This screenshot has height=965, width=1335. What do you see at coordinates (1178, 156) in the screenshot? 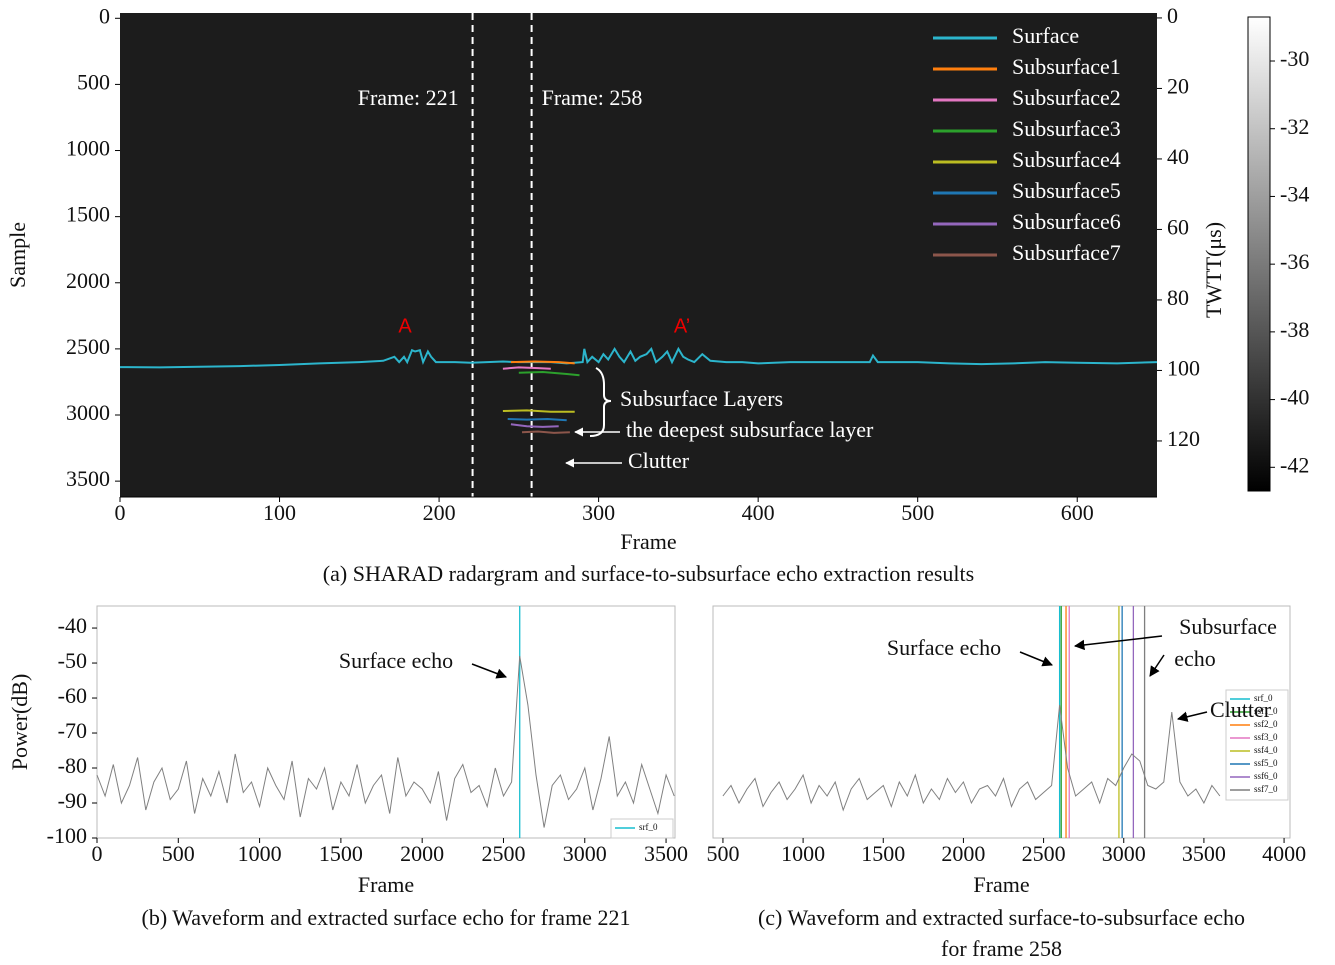
I see `y2-tick-label: 40` at bounding box center [1178, 156].